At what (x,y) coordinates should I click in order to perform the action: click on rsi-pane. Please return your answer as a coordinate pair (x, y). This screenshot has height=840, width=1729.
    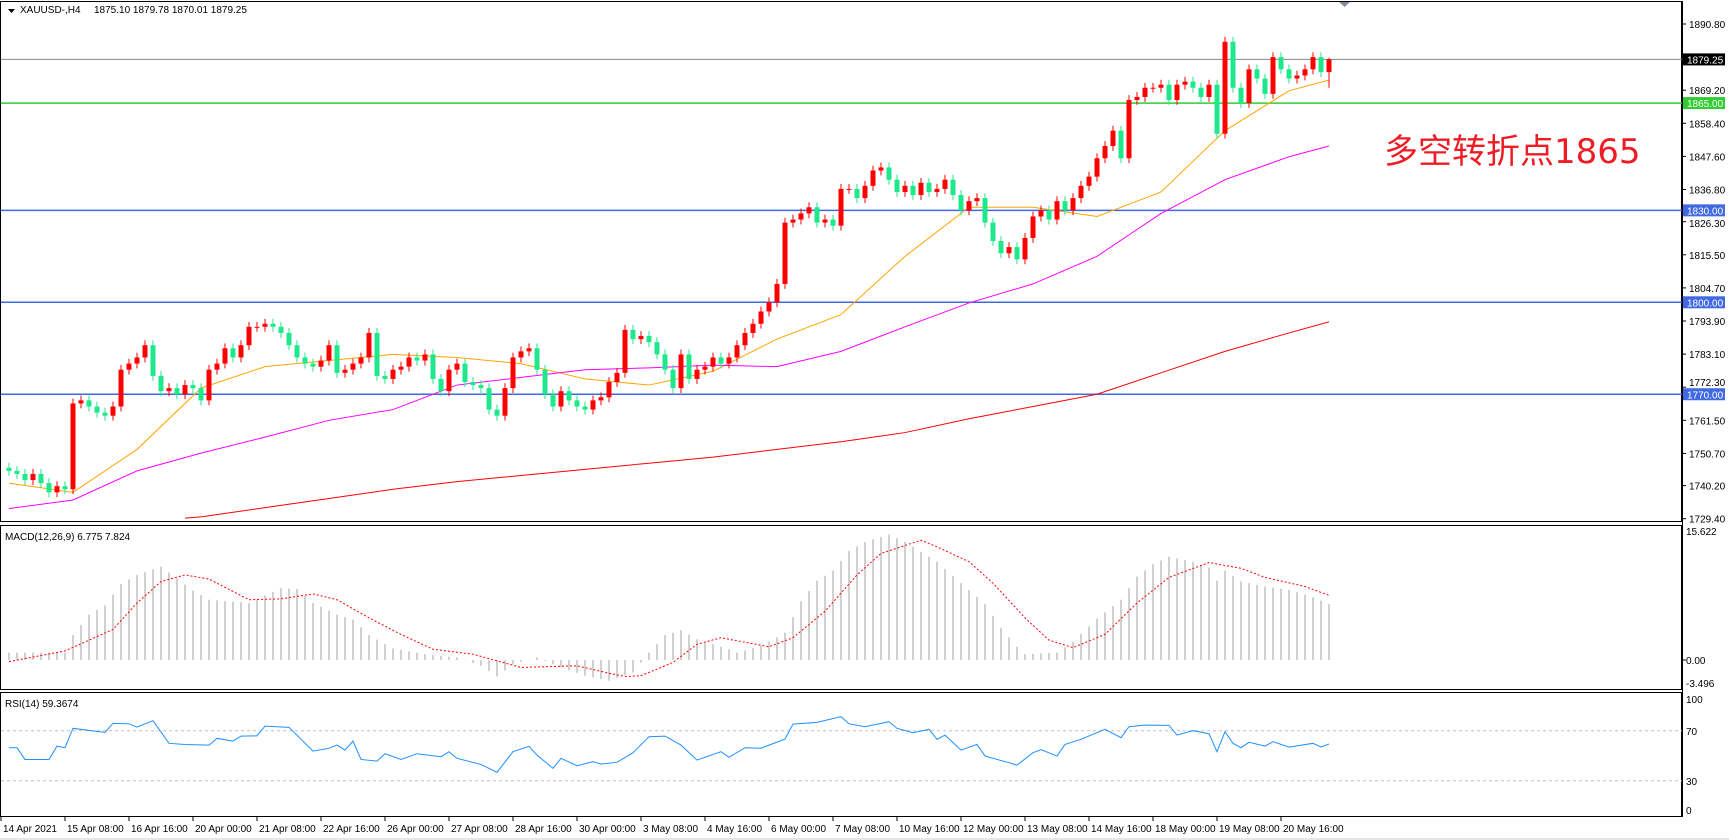
    Looking at the image, I should click on (841, 754).